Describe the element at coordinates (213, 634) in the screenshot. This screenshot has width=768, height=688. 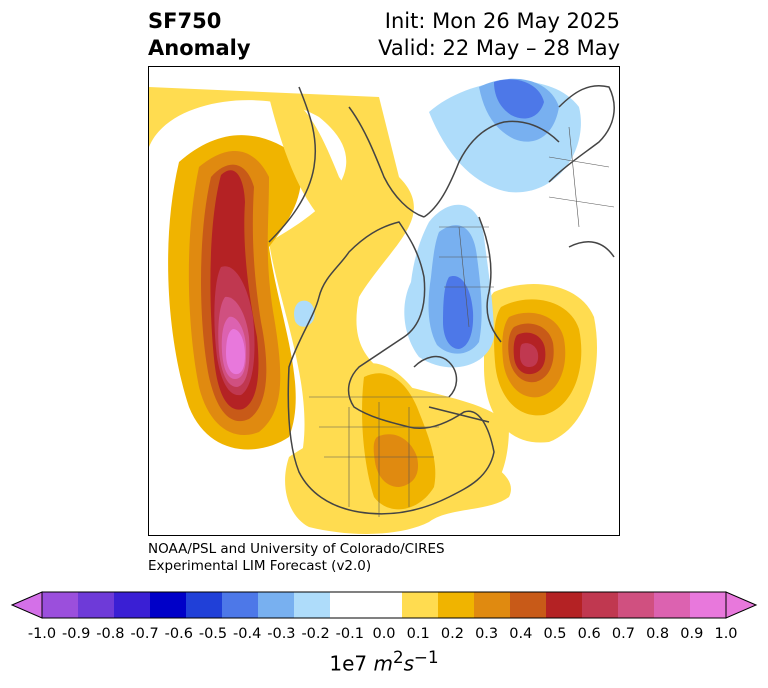
I see `colorbar-tick-label: -0.5` at that location.